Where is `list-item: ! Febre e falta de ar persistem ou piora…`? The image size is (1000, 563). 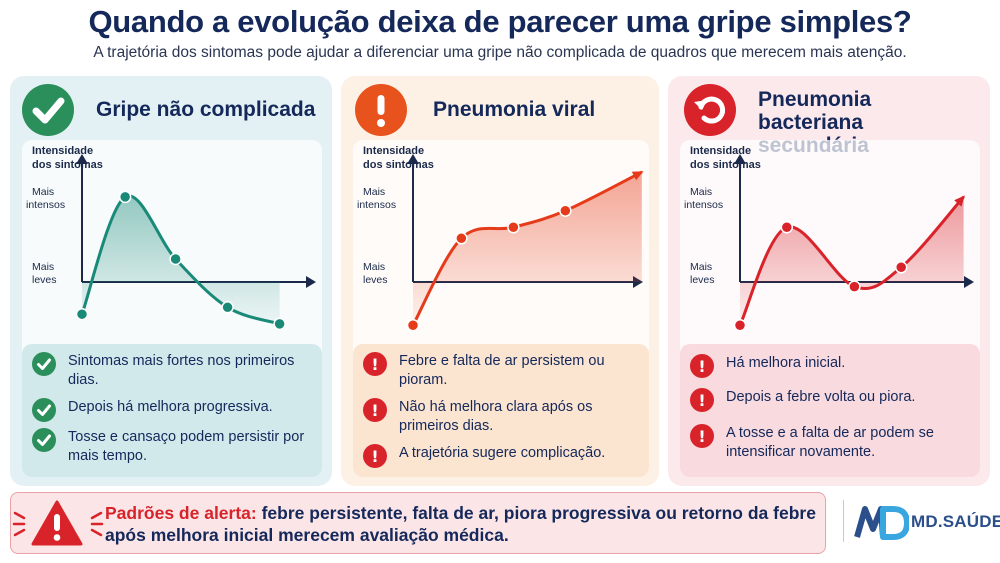
list-item: ! Febre e falta de ar persistem ou piora… is located at coordinates (502, 371).